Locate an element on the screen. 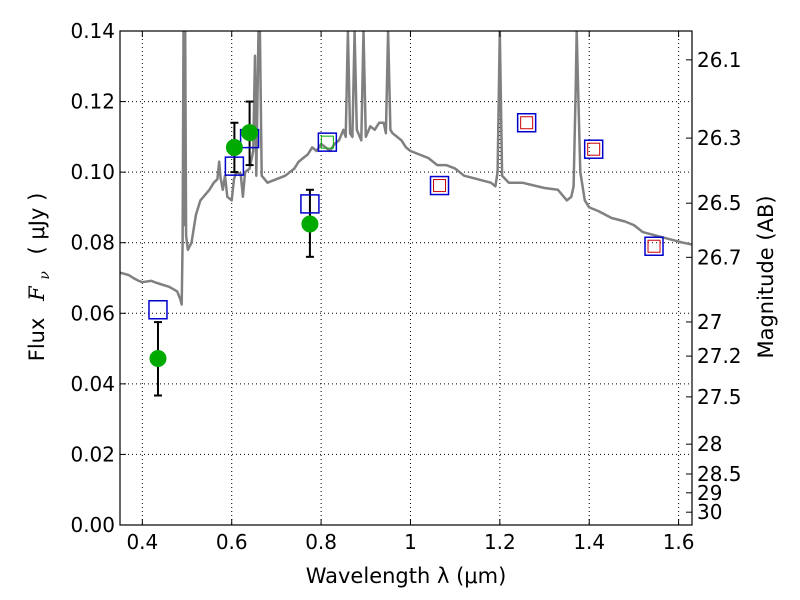 The image size is (800, 600). y-tick-label: 0.00 is located at coordinates (92, 525).